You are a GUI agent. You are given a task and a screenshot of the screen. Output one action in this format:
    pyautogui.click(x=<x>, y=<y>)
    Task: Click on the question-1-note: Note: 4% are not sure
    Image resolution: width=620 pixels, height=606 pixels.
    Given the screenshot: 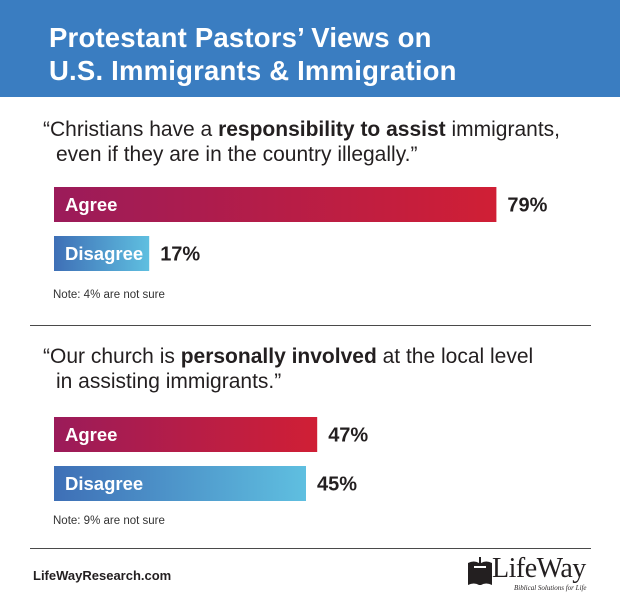 What is the action you would take?
    pyautogui.click(x=109, y=295)
    